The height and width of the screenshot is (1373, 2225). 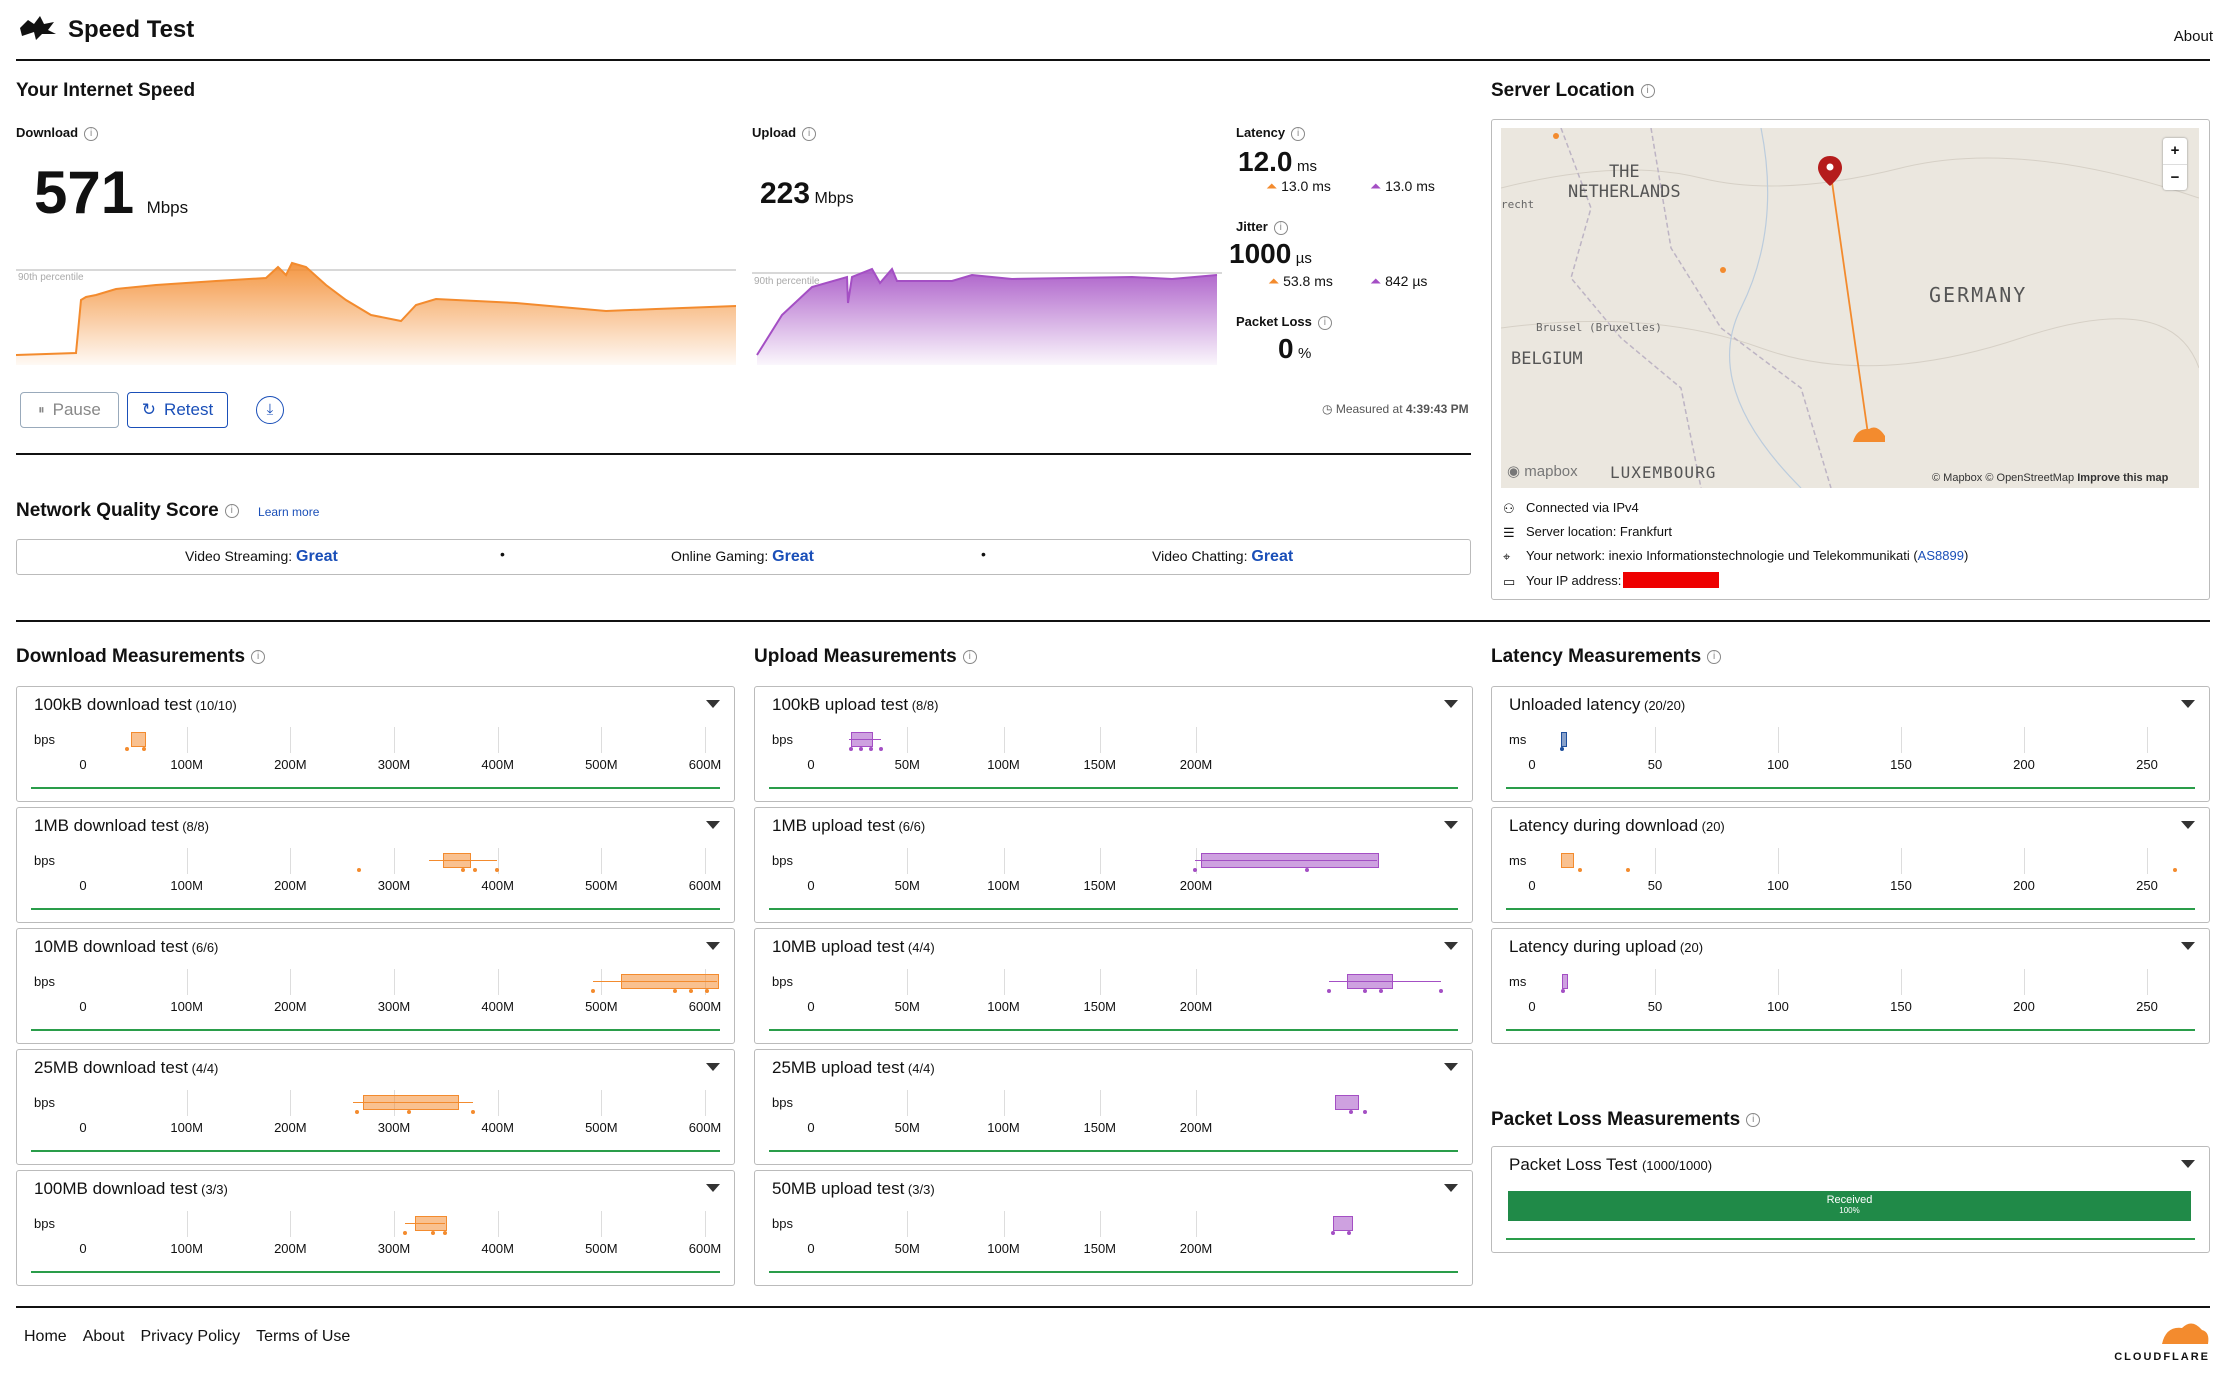 What do you see at coordinates (190, 1336) in the screenshot?
I see `footer-privacy-link: Privacy Policy` at bounding box center [190, 1336].